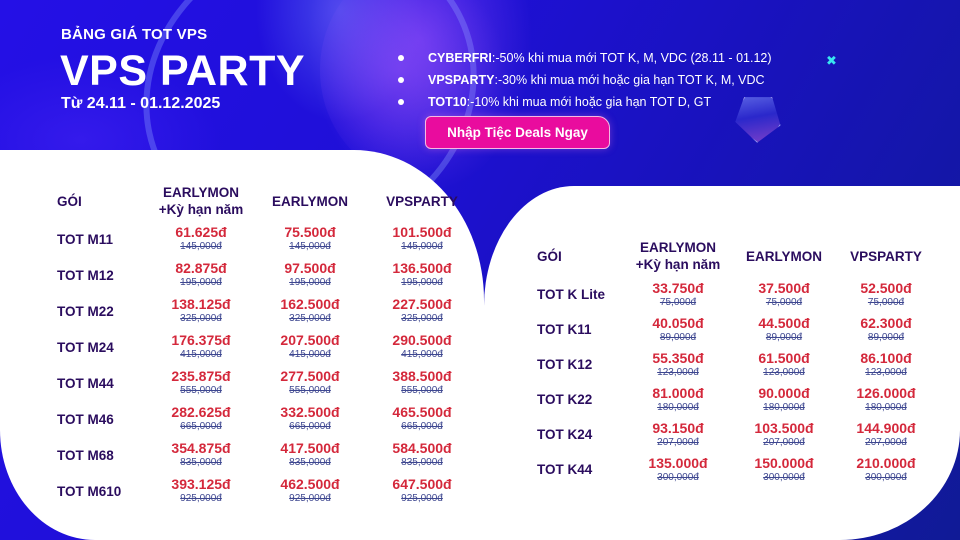 The image size is (960, 540). I want to click on price-cell: 62.300đ 89,000đ, so click(886, 329).